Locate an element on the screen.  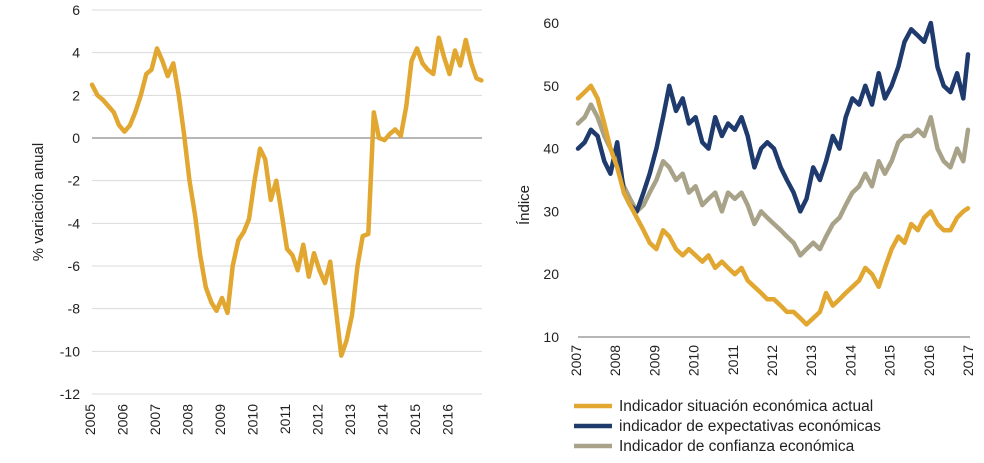
right-x-tick-label: 2009 is located at coordinates (654, 360).